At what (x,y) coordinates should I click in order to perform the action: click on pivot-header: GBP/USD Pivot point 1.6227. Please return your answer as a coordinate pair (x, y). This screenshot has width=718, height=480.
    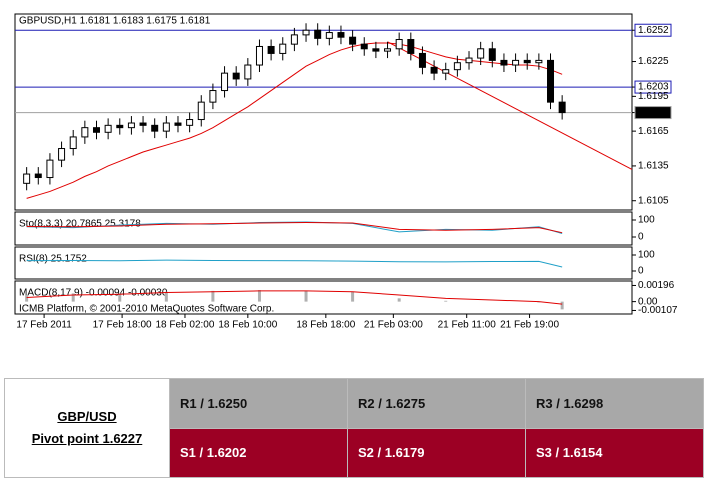
    Looking at the image, I should click on (87, 428).